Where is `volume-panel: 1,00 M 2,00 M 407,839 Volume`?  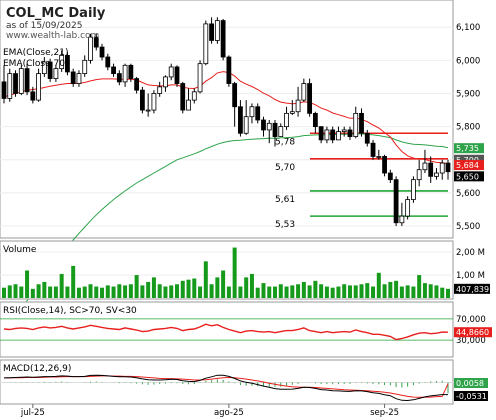 volume-panel: 1,00 M 2,00 M 407,839 Volume is located at coordinates (245, 270).